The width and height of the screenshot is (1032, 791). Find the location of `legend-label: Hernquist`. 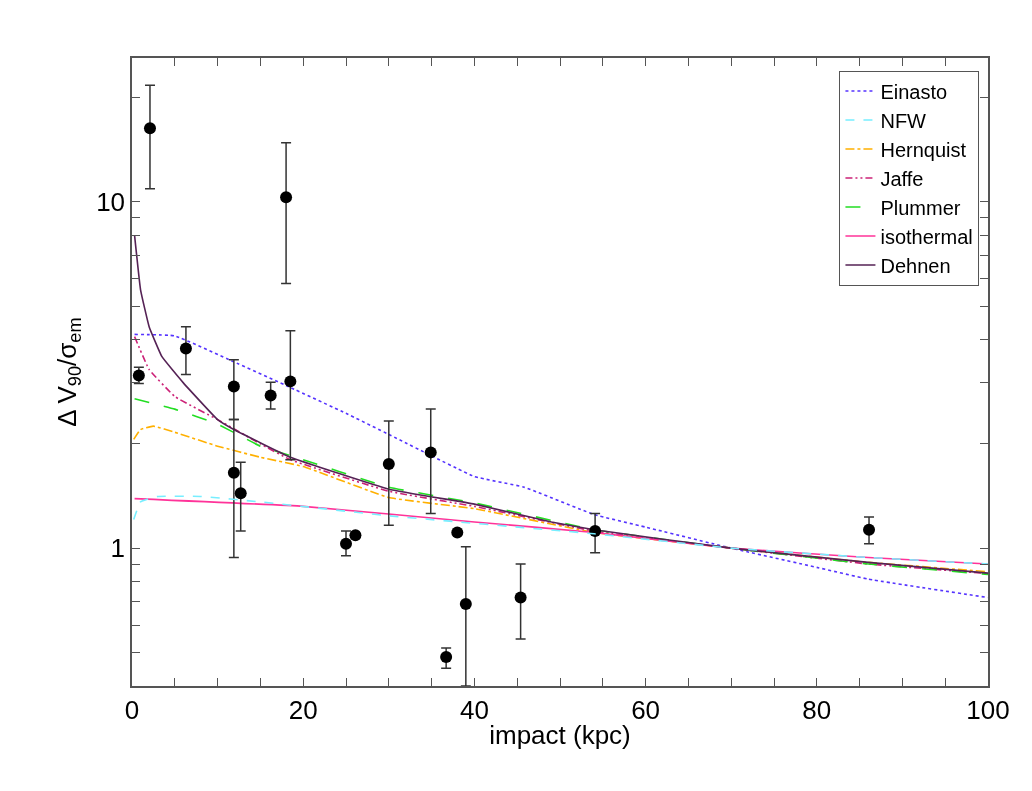

legend-label: Hernquist is located at coordinates (923, 149).